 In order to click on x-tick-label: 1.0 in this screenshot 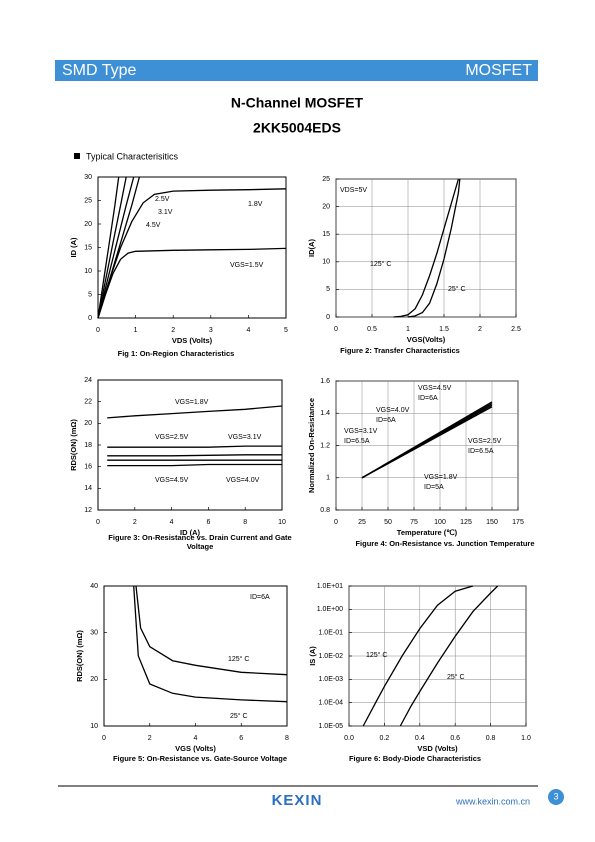, I will do `click(526, 738)`.